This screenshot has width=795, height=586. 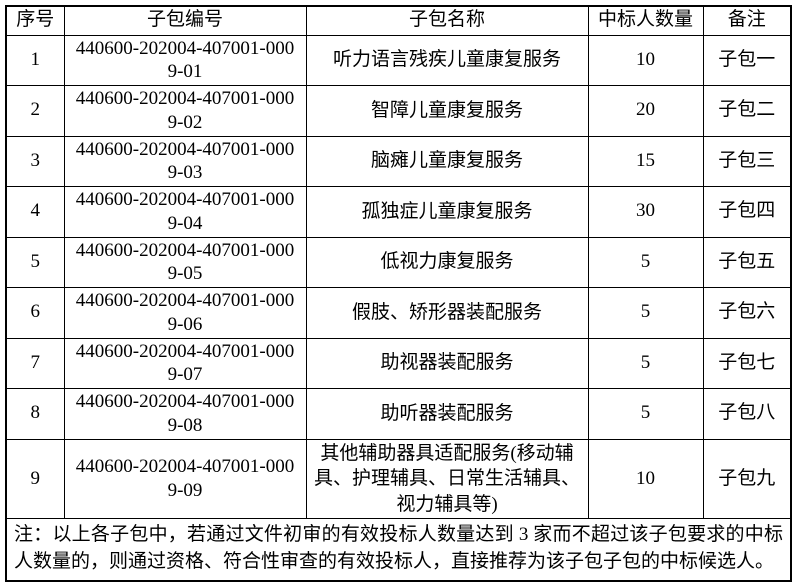 I want to click on column-header-remark: 备注, so click(x=747, y=20).